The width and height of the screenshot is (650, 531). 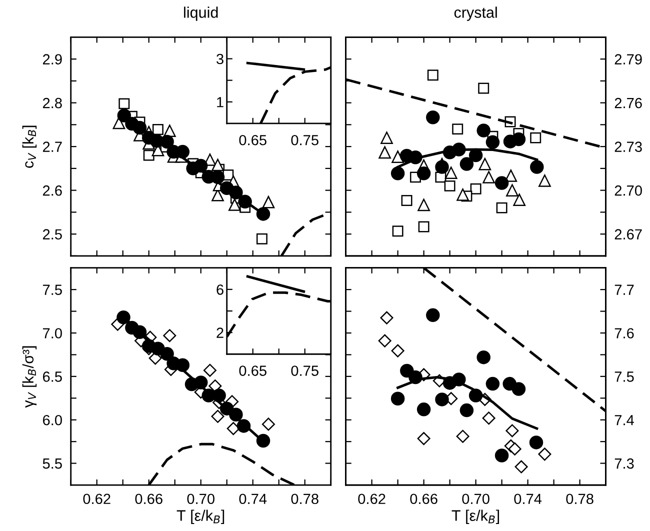 I want to click on text: 2.67, so click(x=628, y=234).